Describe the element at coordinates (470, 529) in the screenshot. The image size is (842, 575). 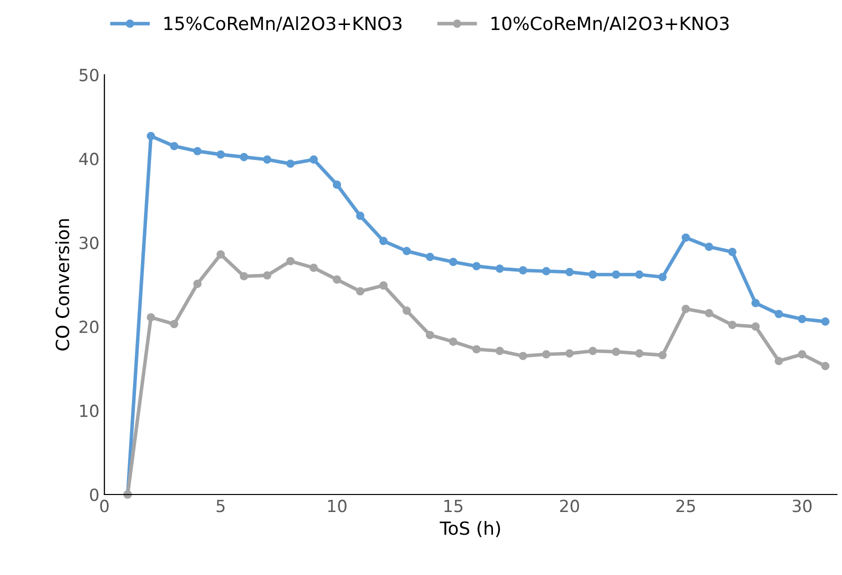
I see `x-axis-title: ToS (h)` at that location.